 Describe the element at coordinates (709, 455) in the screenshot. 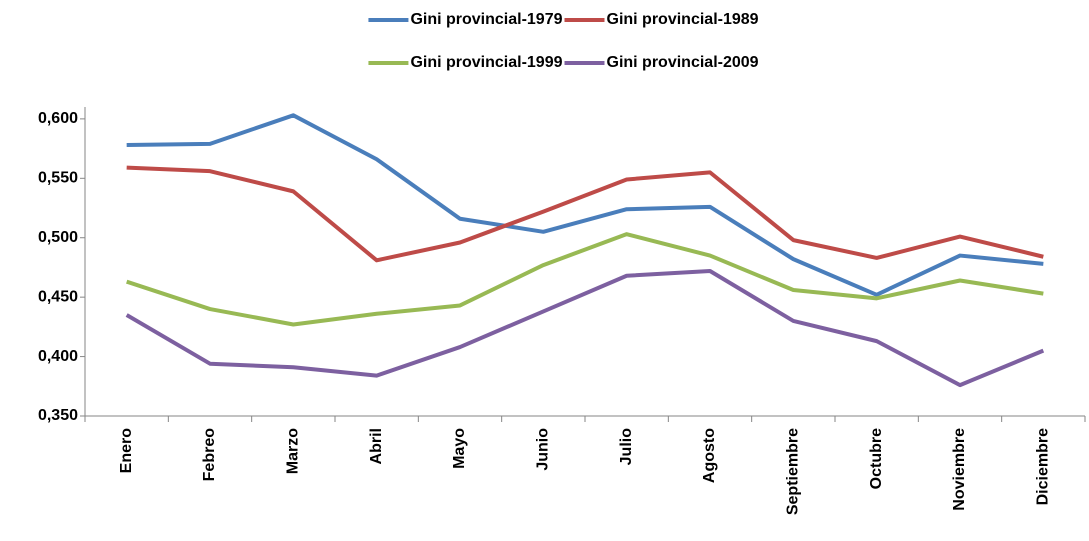

I see `x-tick-label: Agosto` at that location.